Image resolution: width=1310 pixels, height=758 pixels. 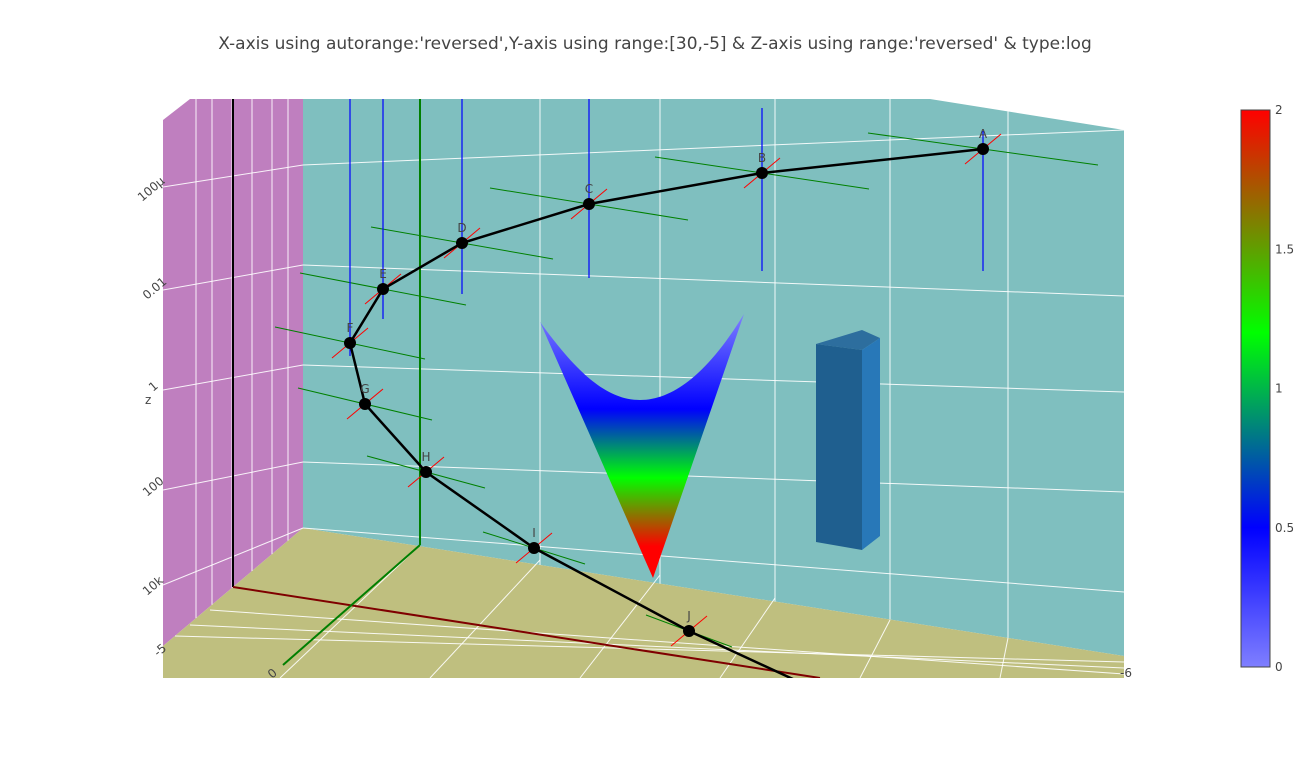 I want to click on x-tick-label-neg6: -6, so click(x=1126, y=673).